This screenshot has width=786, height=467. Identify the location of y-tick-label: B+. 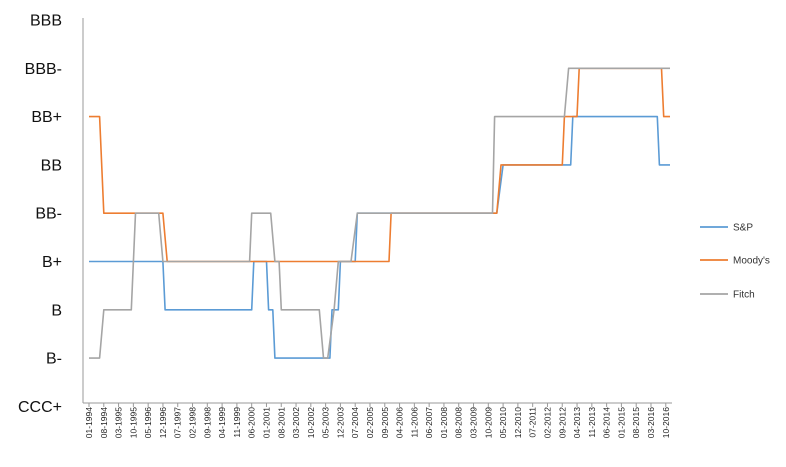
(52, 262).